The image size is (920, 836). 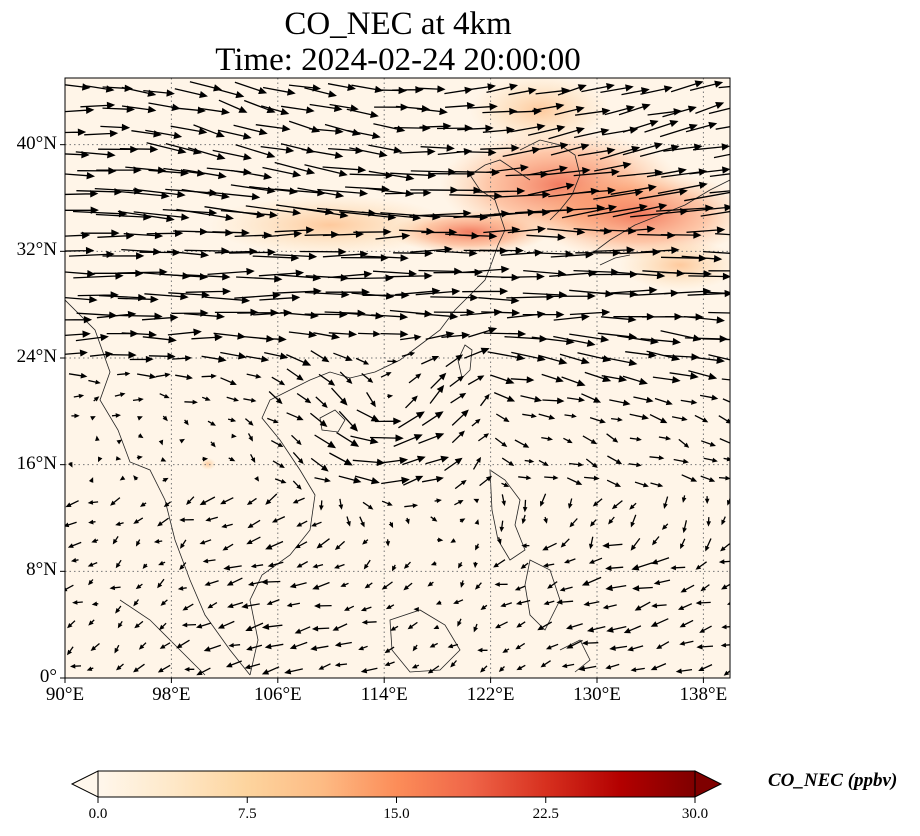 I want to click on co-plume-central-china, so click(x=330, y=225).